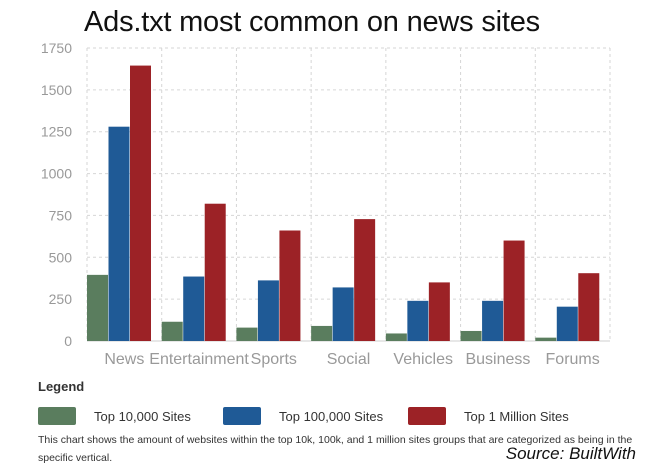  I want to click on bar-forums-top-1-million-sites, so click(589, 307).